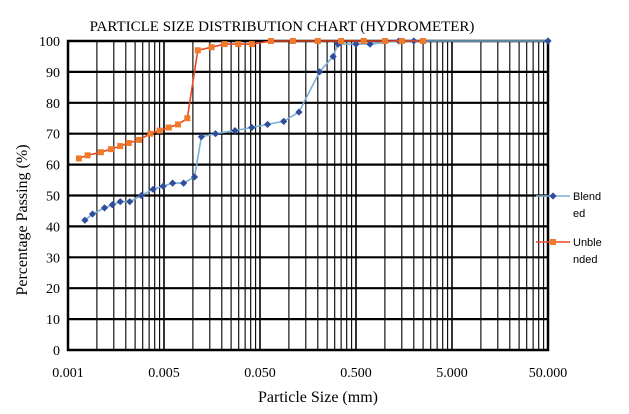 The width and height of the screenshot is (629, 414). I want to click on y-tick-label: 70, so click(53, 135).